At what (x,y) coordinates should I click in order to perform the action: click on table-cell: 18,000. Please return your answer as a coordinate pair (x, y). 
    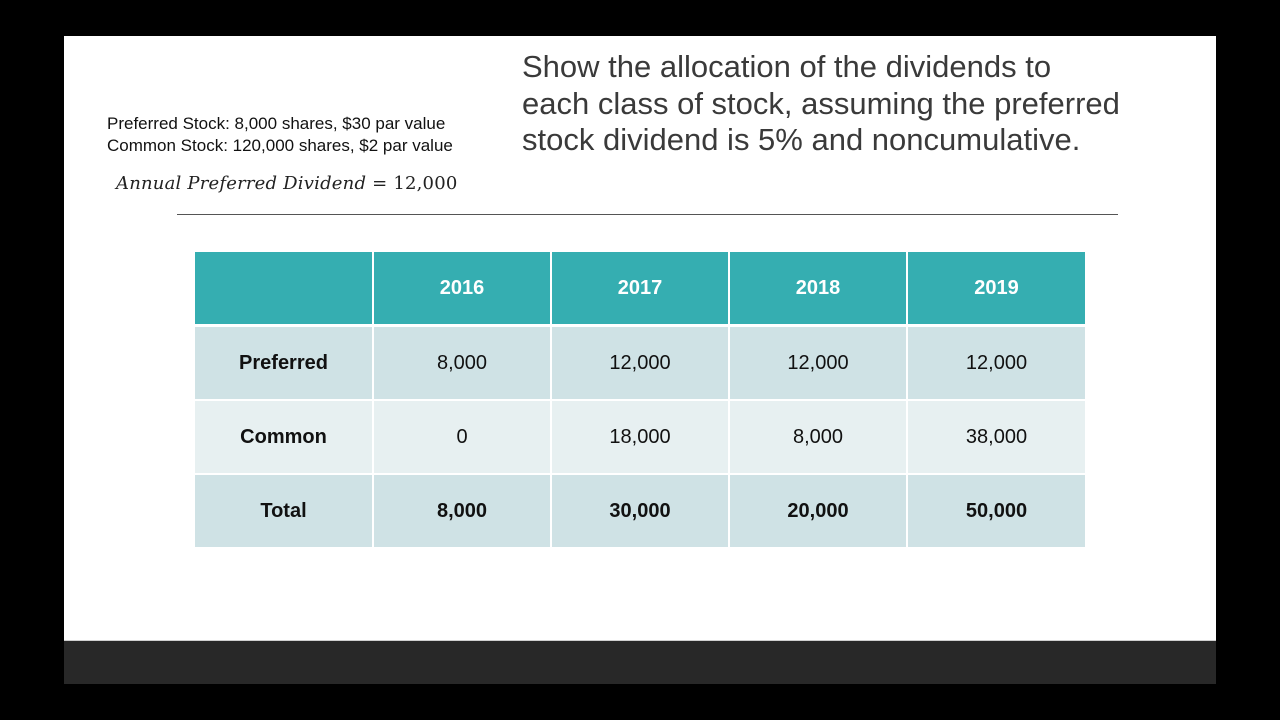
    Looking at the image, I should click on (640, 437).